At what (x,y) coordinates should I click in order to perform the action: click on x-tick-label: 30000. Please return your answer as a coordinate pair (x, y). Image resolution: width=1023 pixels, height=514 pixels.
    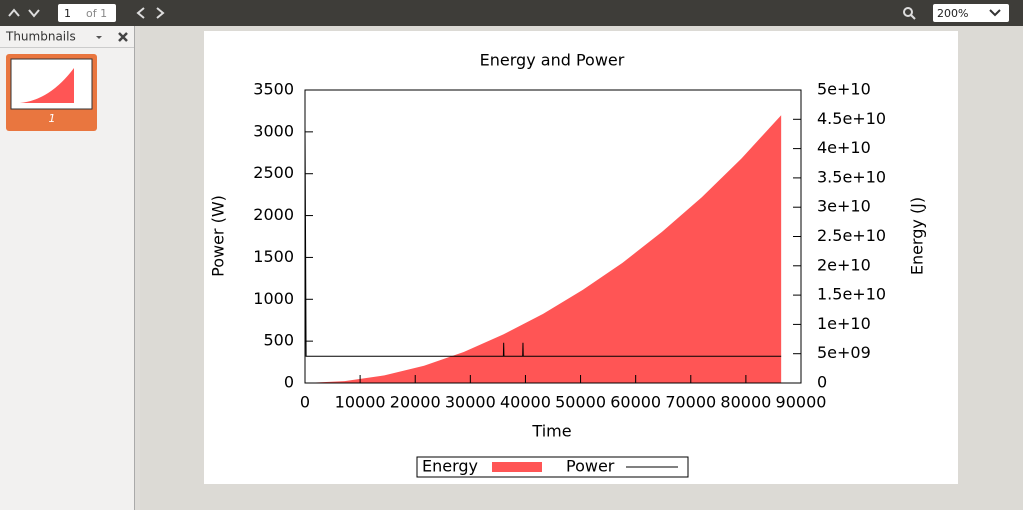
    Looking at the image, I should click on (470, 402).